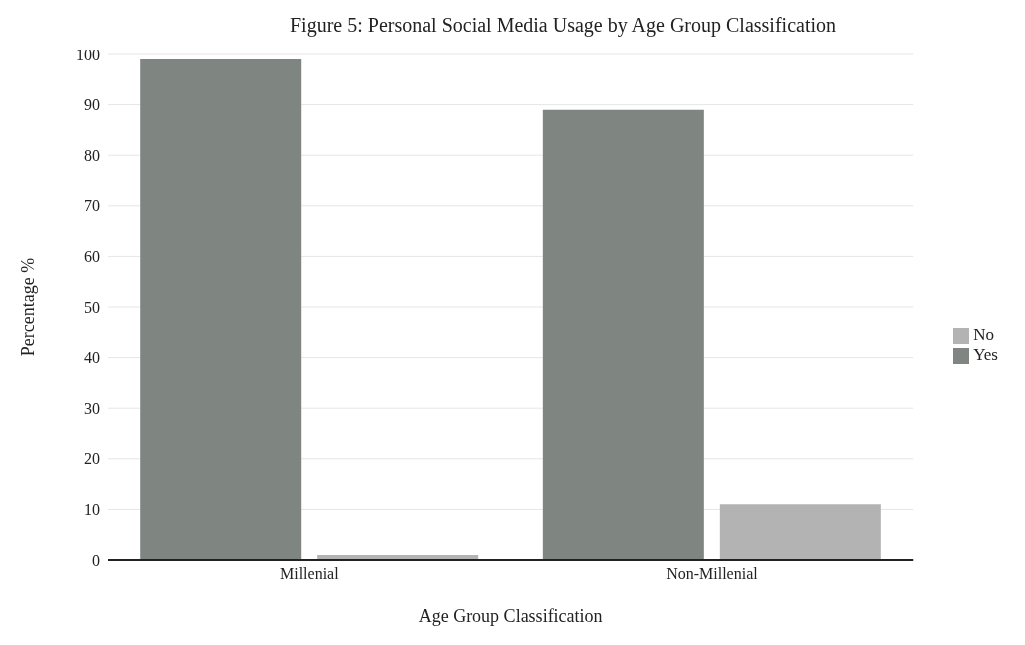 This screenshot has width=1025, height=645. What do you see at coordinates (92, 459) in the screenshot?
I see `y-tick-label: 20` at bounding box center [92, 459].